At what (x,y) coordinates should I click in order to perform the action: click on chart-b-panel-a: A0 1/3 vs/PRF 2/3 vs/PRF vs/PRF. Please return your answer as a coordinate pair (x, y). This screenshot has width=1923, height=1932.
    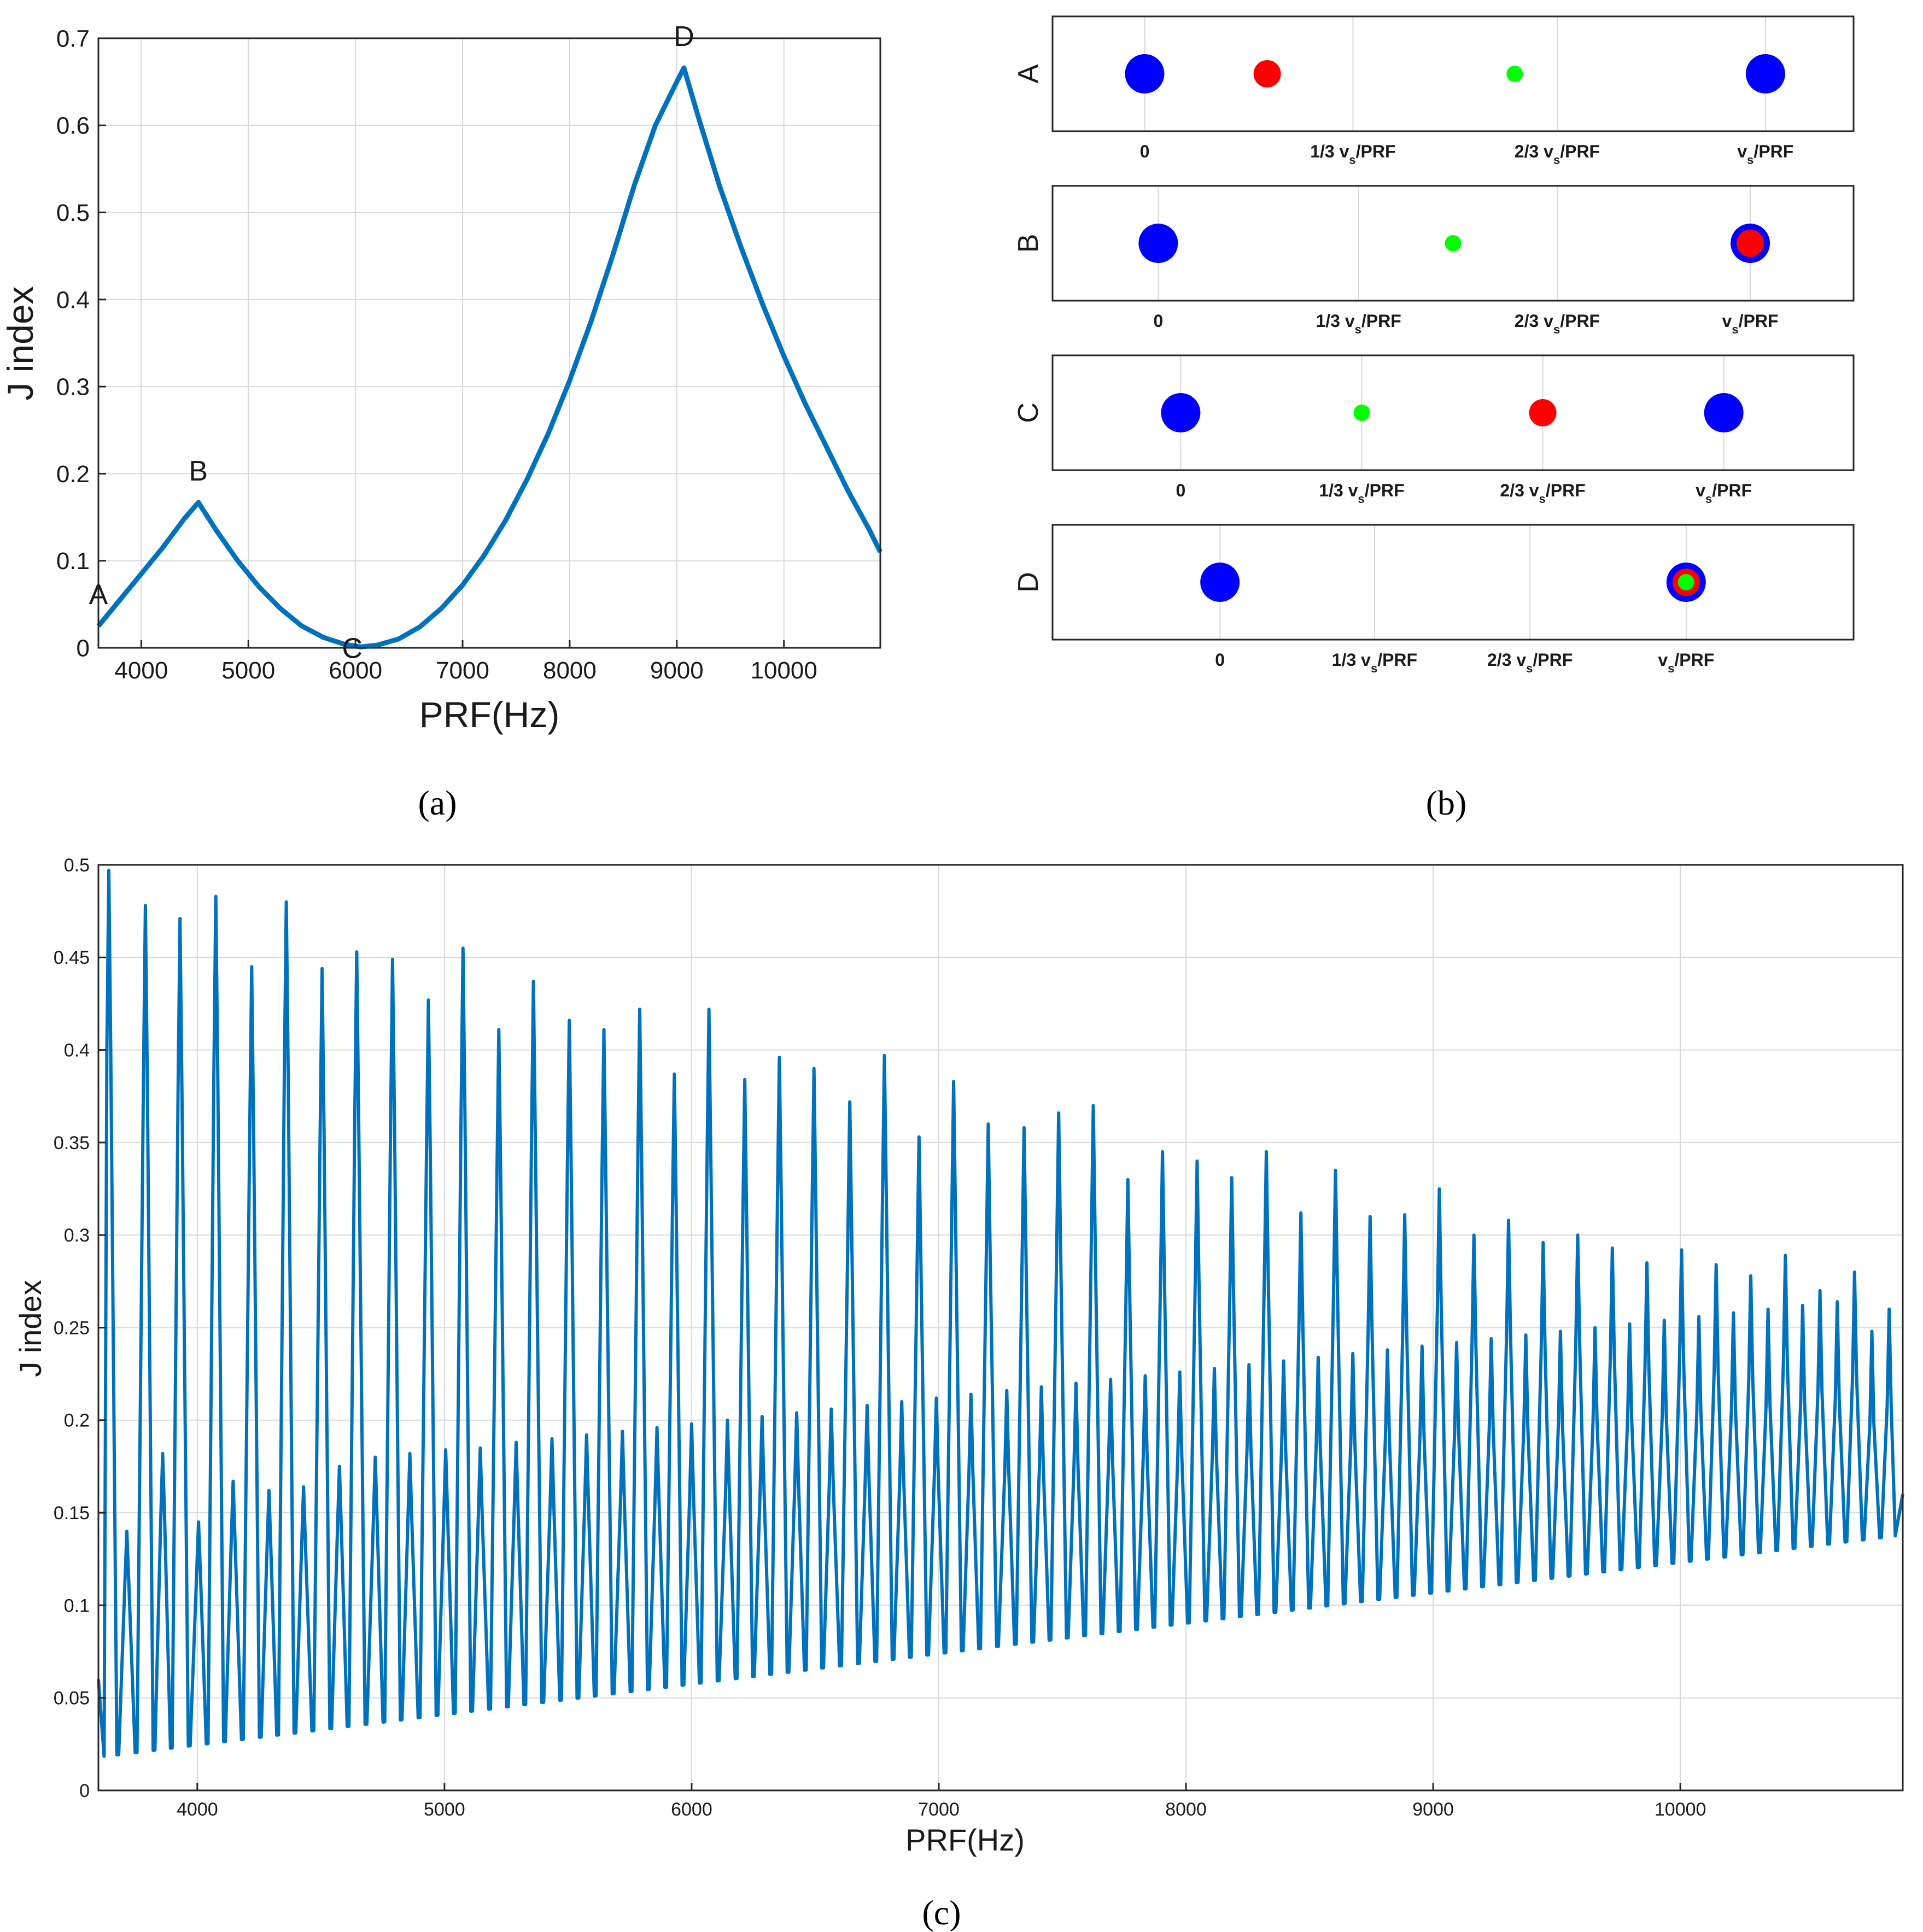
    Looking at the image, I should click on (1434, 91).